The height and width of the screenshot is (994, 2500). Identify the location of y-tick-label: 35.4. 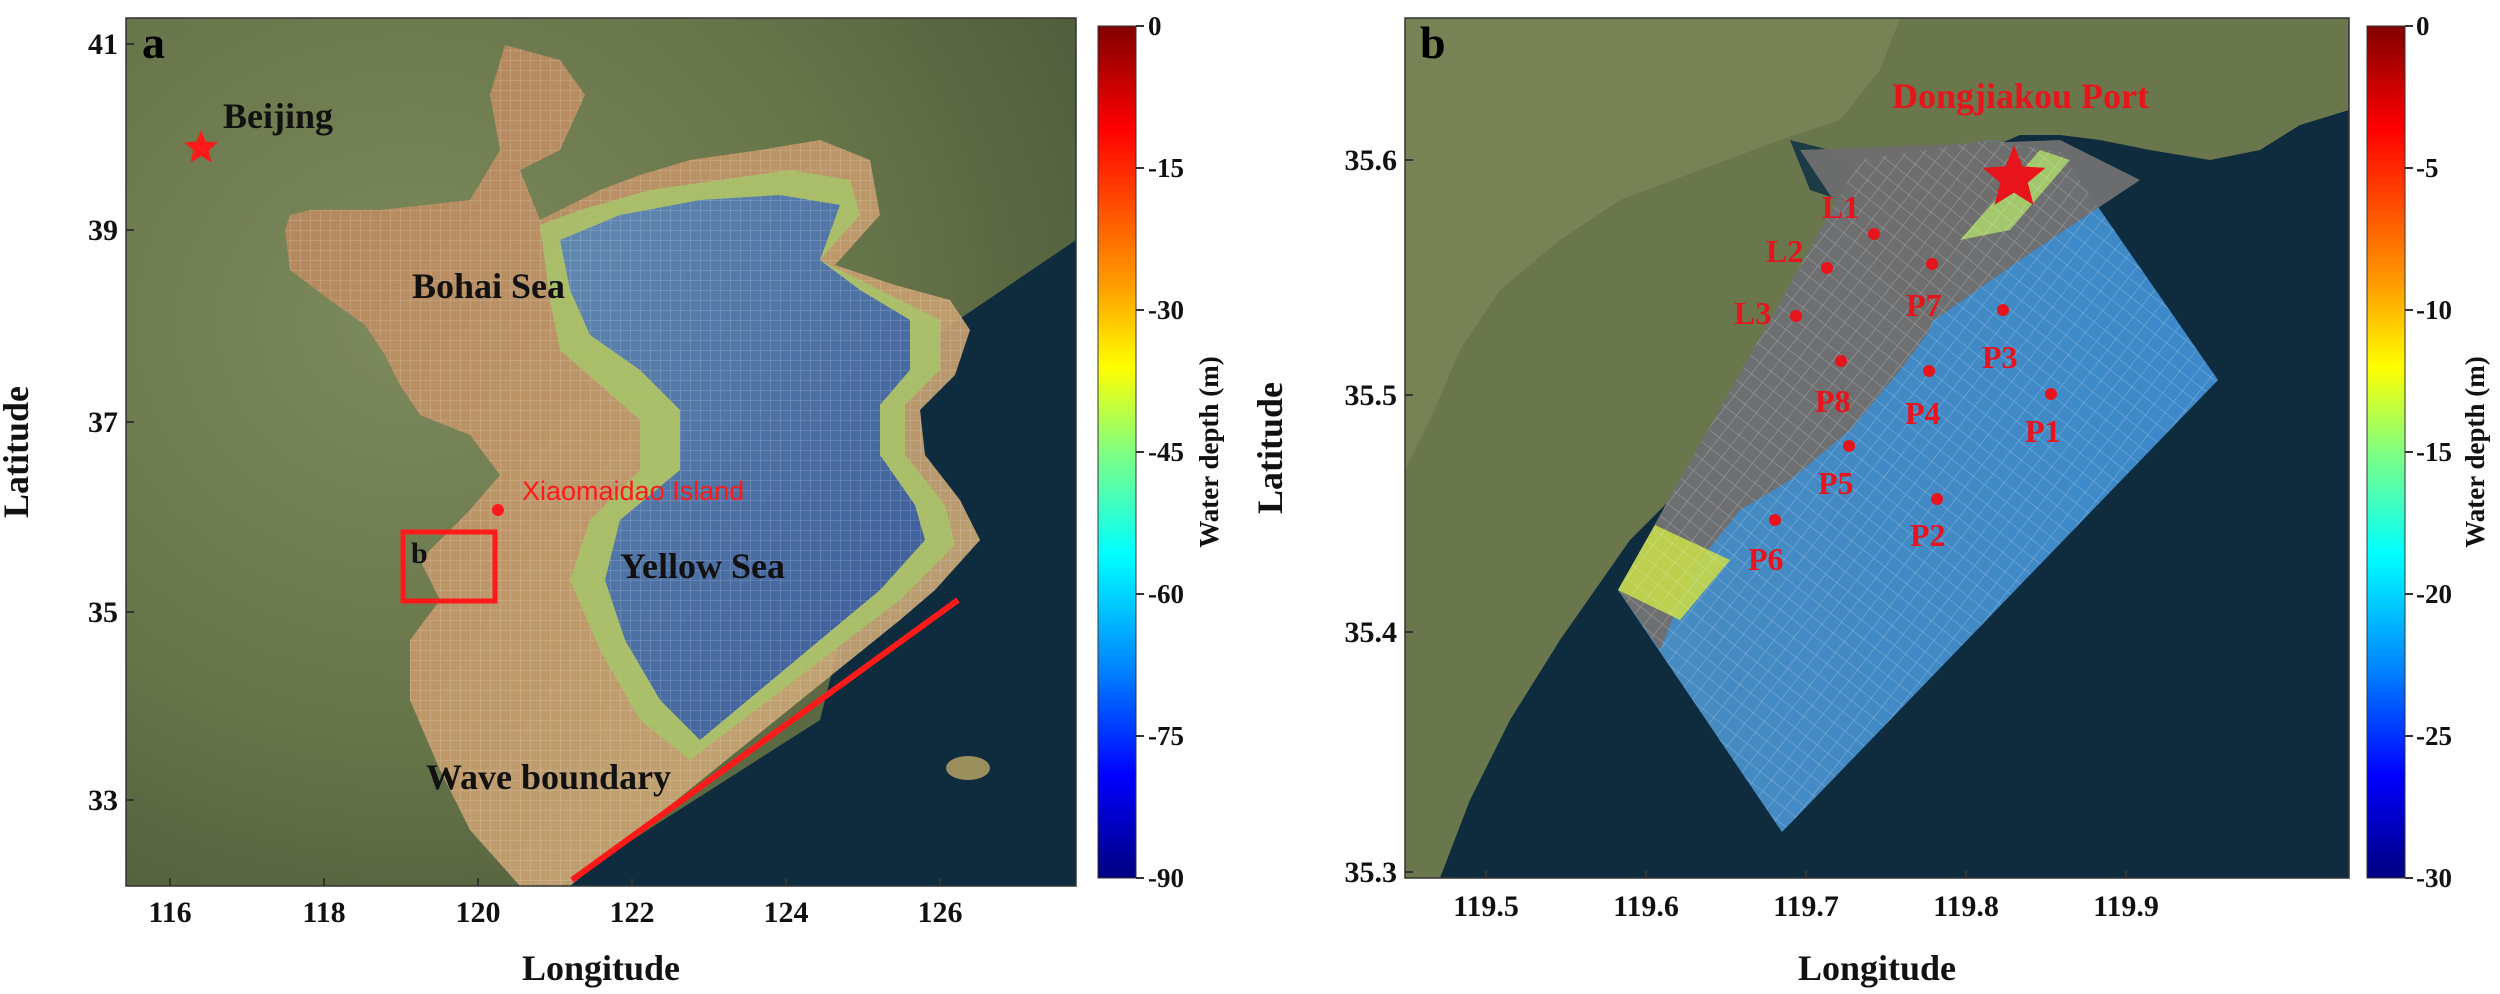
(1371, 632).